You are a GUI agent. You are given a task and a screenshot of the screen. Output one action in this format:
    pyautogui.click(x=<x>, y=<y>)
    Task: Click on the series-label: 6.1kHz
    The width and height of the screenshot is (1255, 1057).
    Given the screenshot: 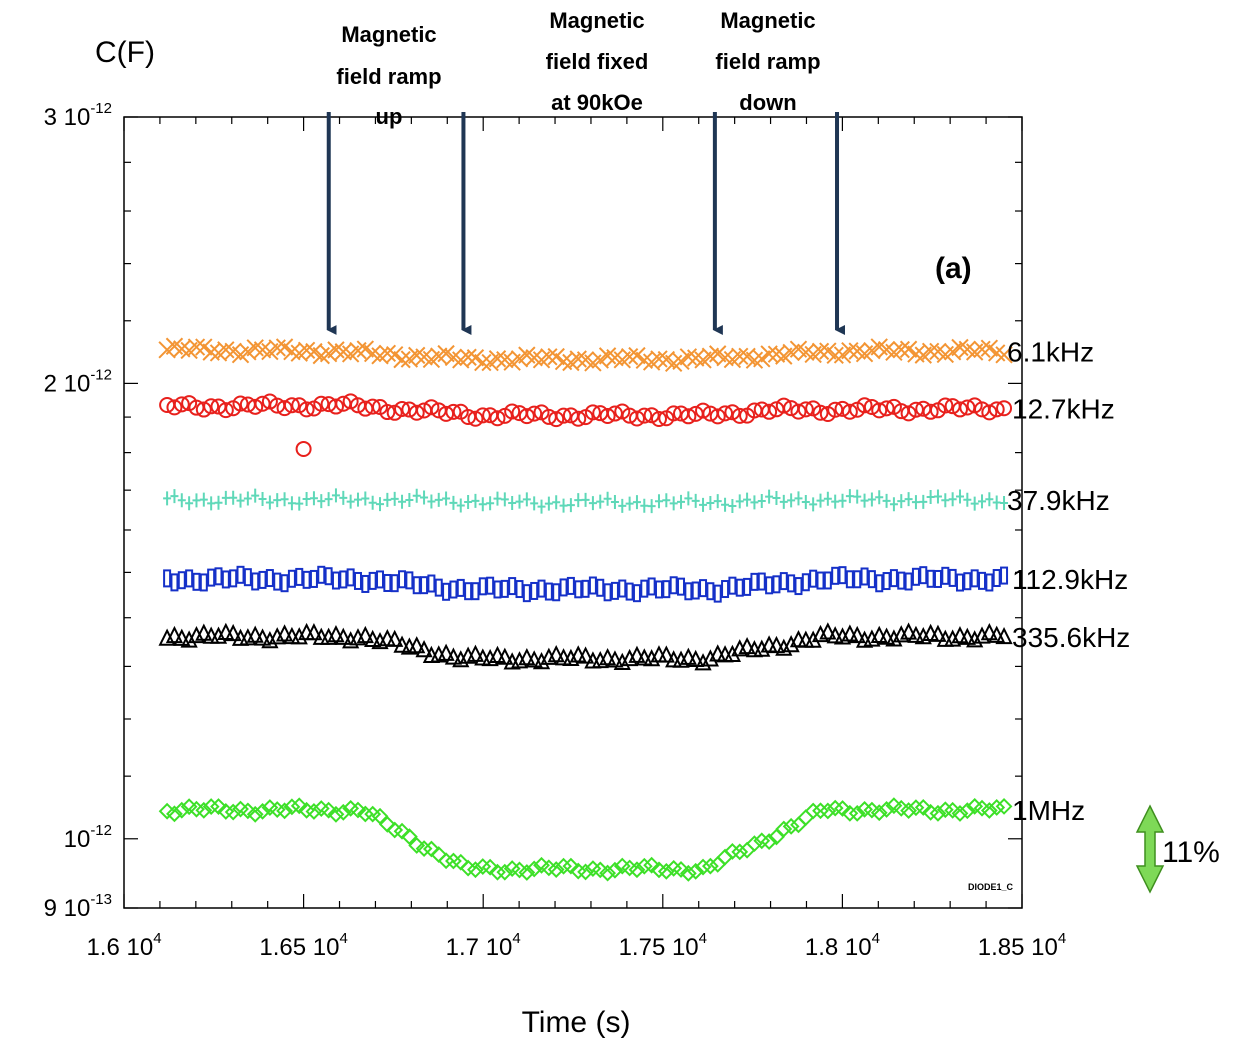 What is the action you would take?
    pyautogui.click(x=1050, y=351)
    